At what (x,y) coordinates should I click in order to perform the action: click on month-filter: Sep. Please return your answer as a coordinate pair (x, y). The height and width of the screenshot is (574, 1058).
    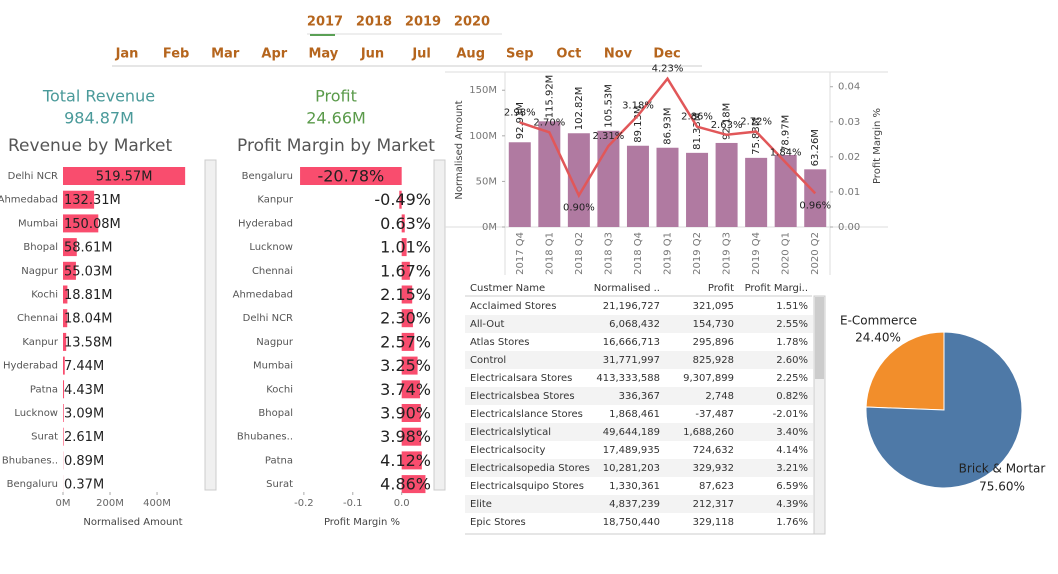
    Looking at the image, I should click on (520, 54).